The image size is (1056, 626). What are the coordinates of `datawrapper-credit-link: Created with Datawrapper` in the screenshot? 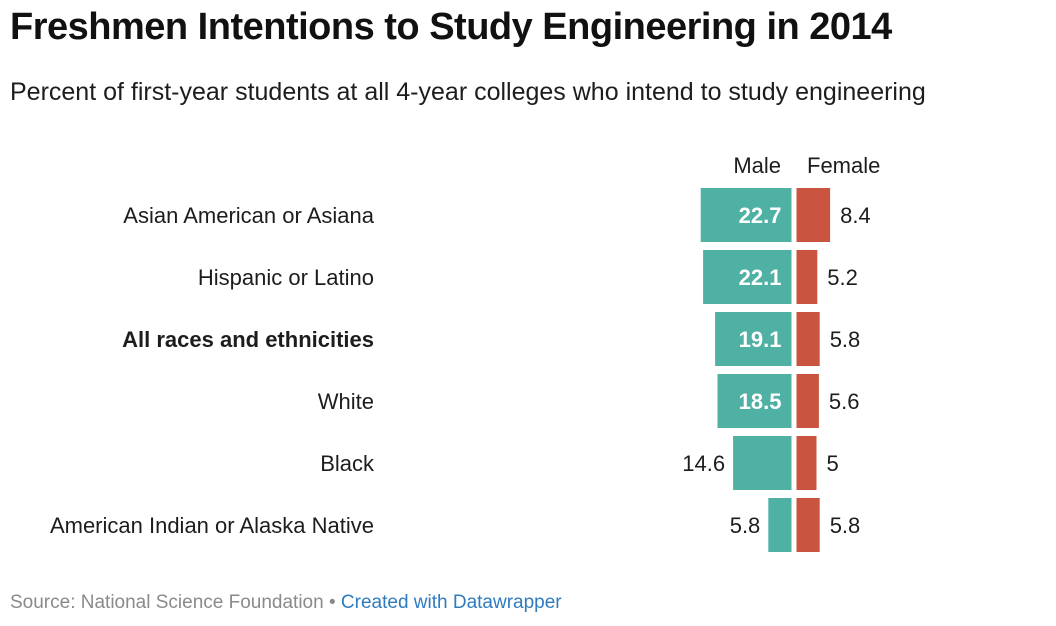 It's located at (451, 602).